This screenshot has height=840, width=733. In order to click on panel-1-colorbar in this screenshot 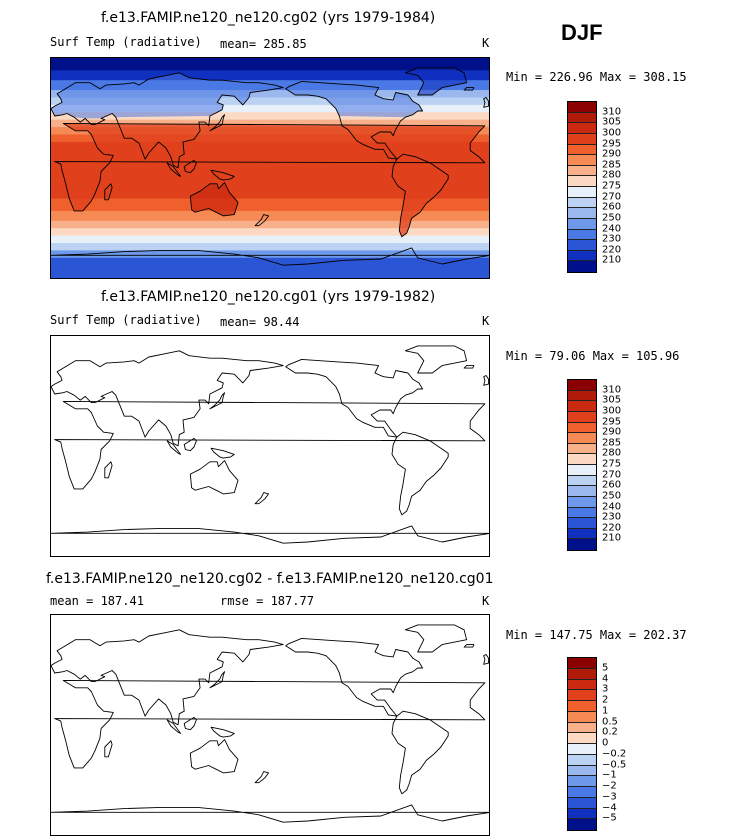, I will do `click(582, 187)`.